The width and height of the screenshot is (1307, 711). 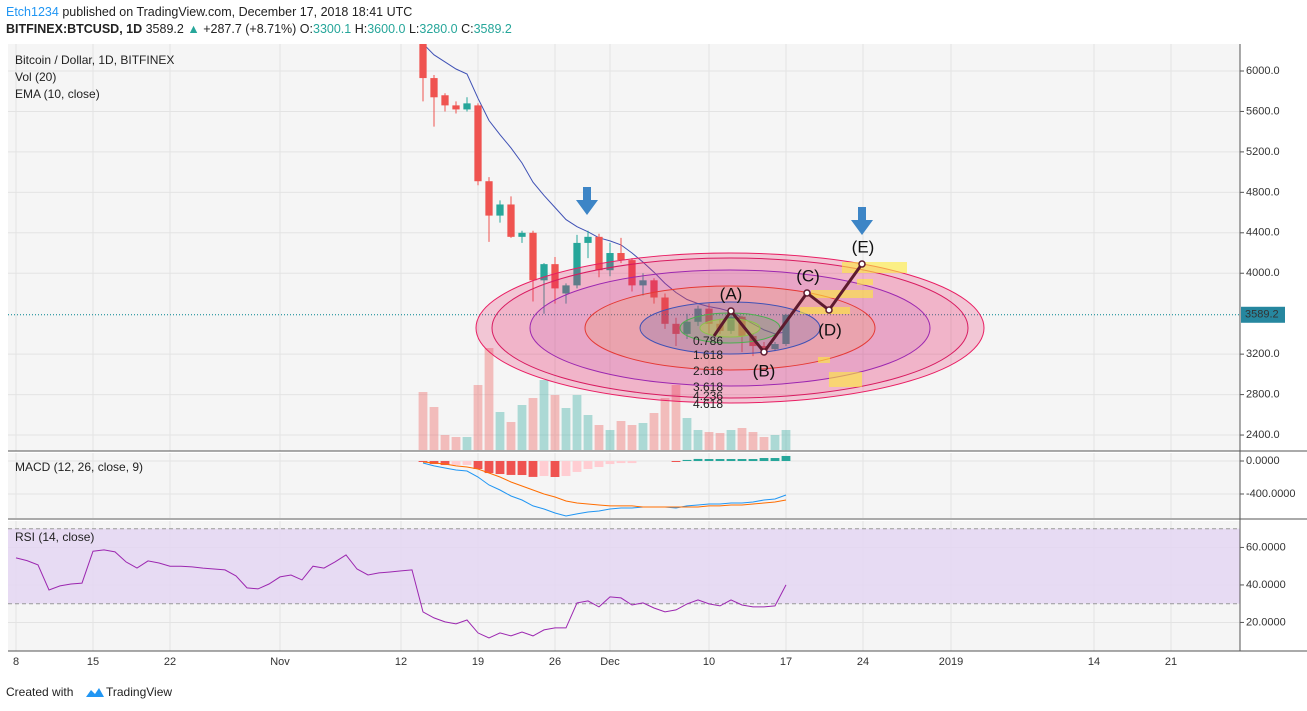 I want to click on y-tick-label: 4800.0, so click(x=1263, y=192).